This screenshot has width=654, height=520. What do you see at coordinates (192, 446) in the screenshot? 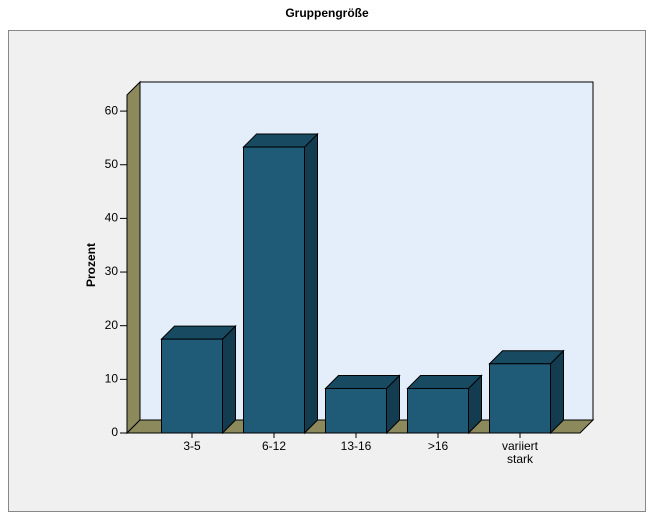
I see `x-tick-label: 3-5` at bounding box center [192, 446].